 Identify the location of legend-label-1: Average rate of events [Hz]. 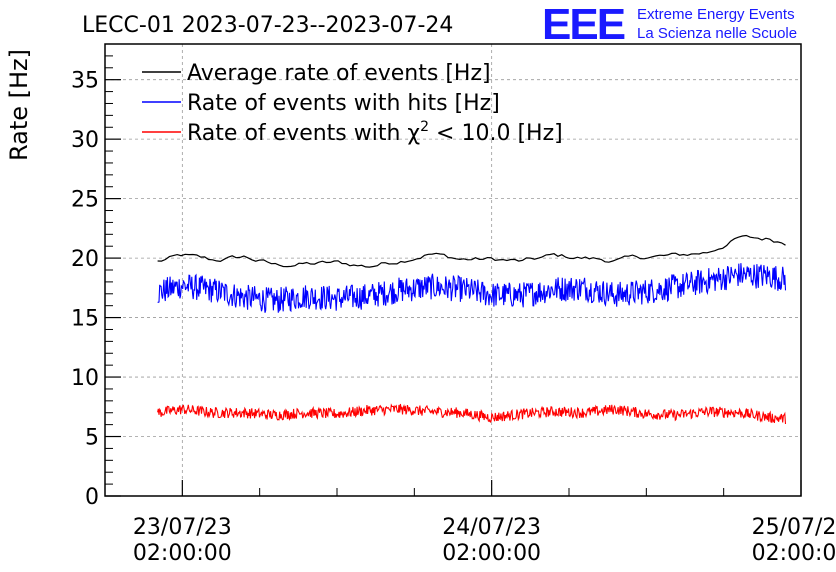
(339, 73).